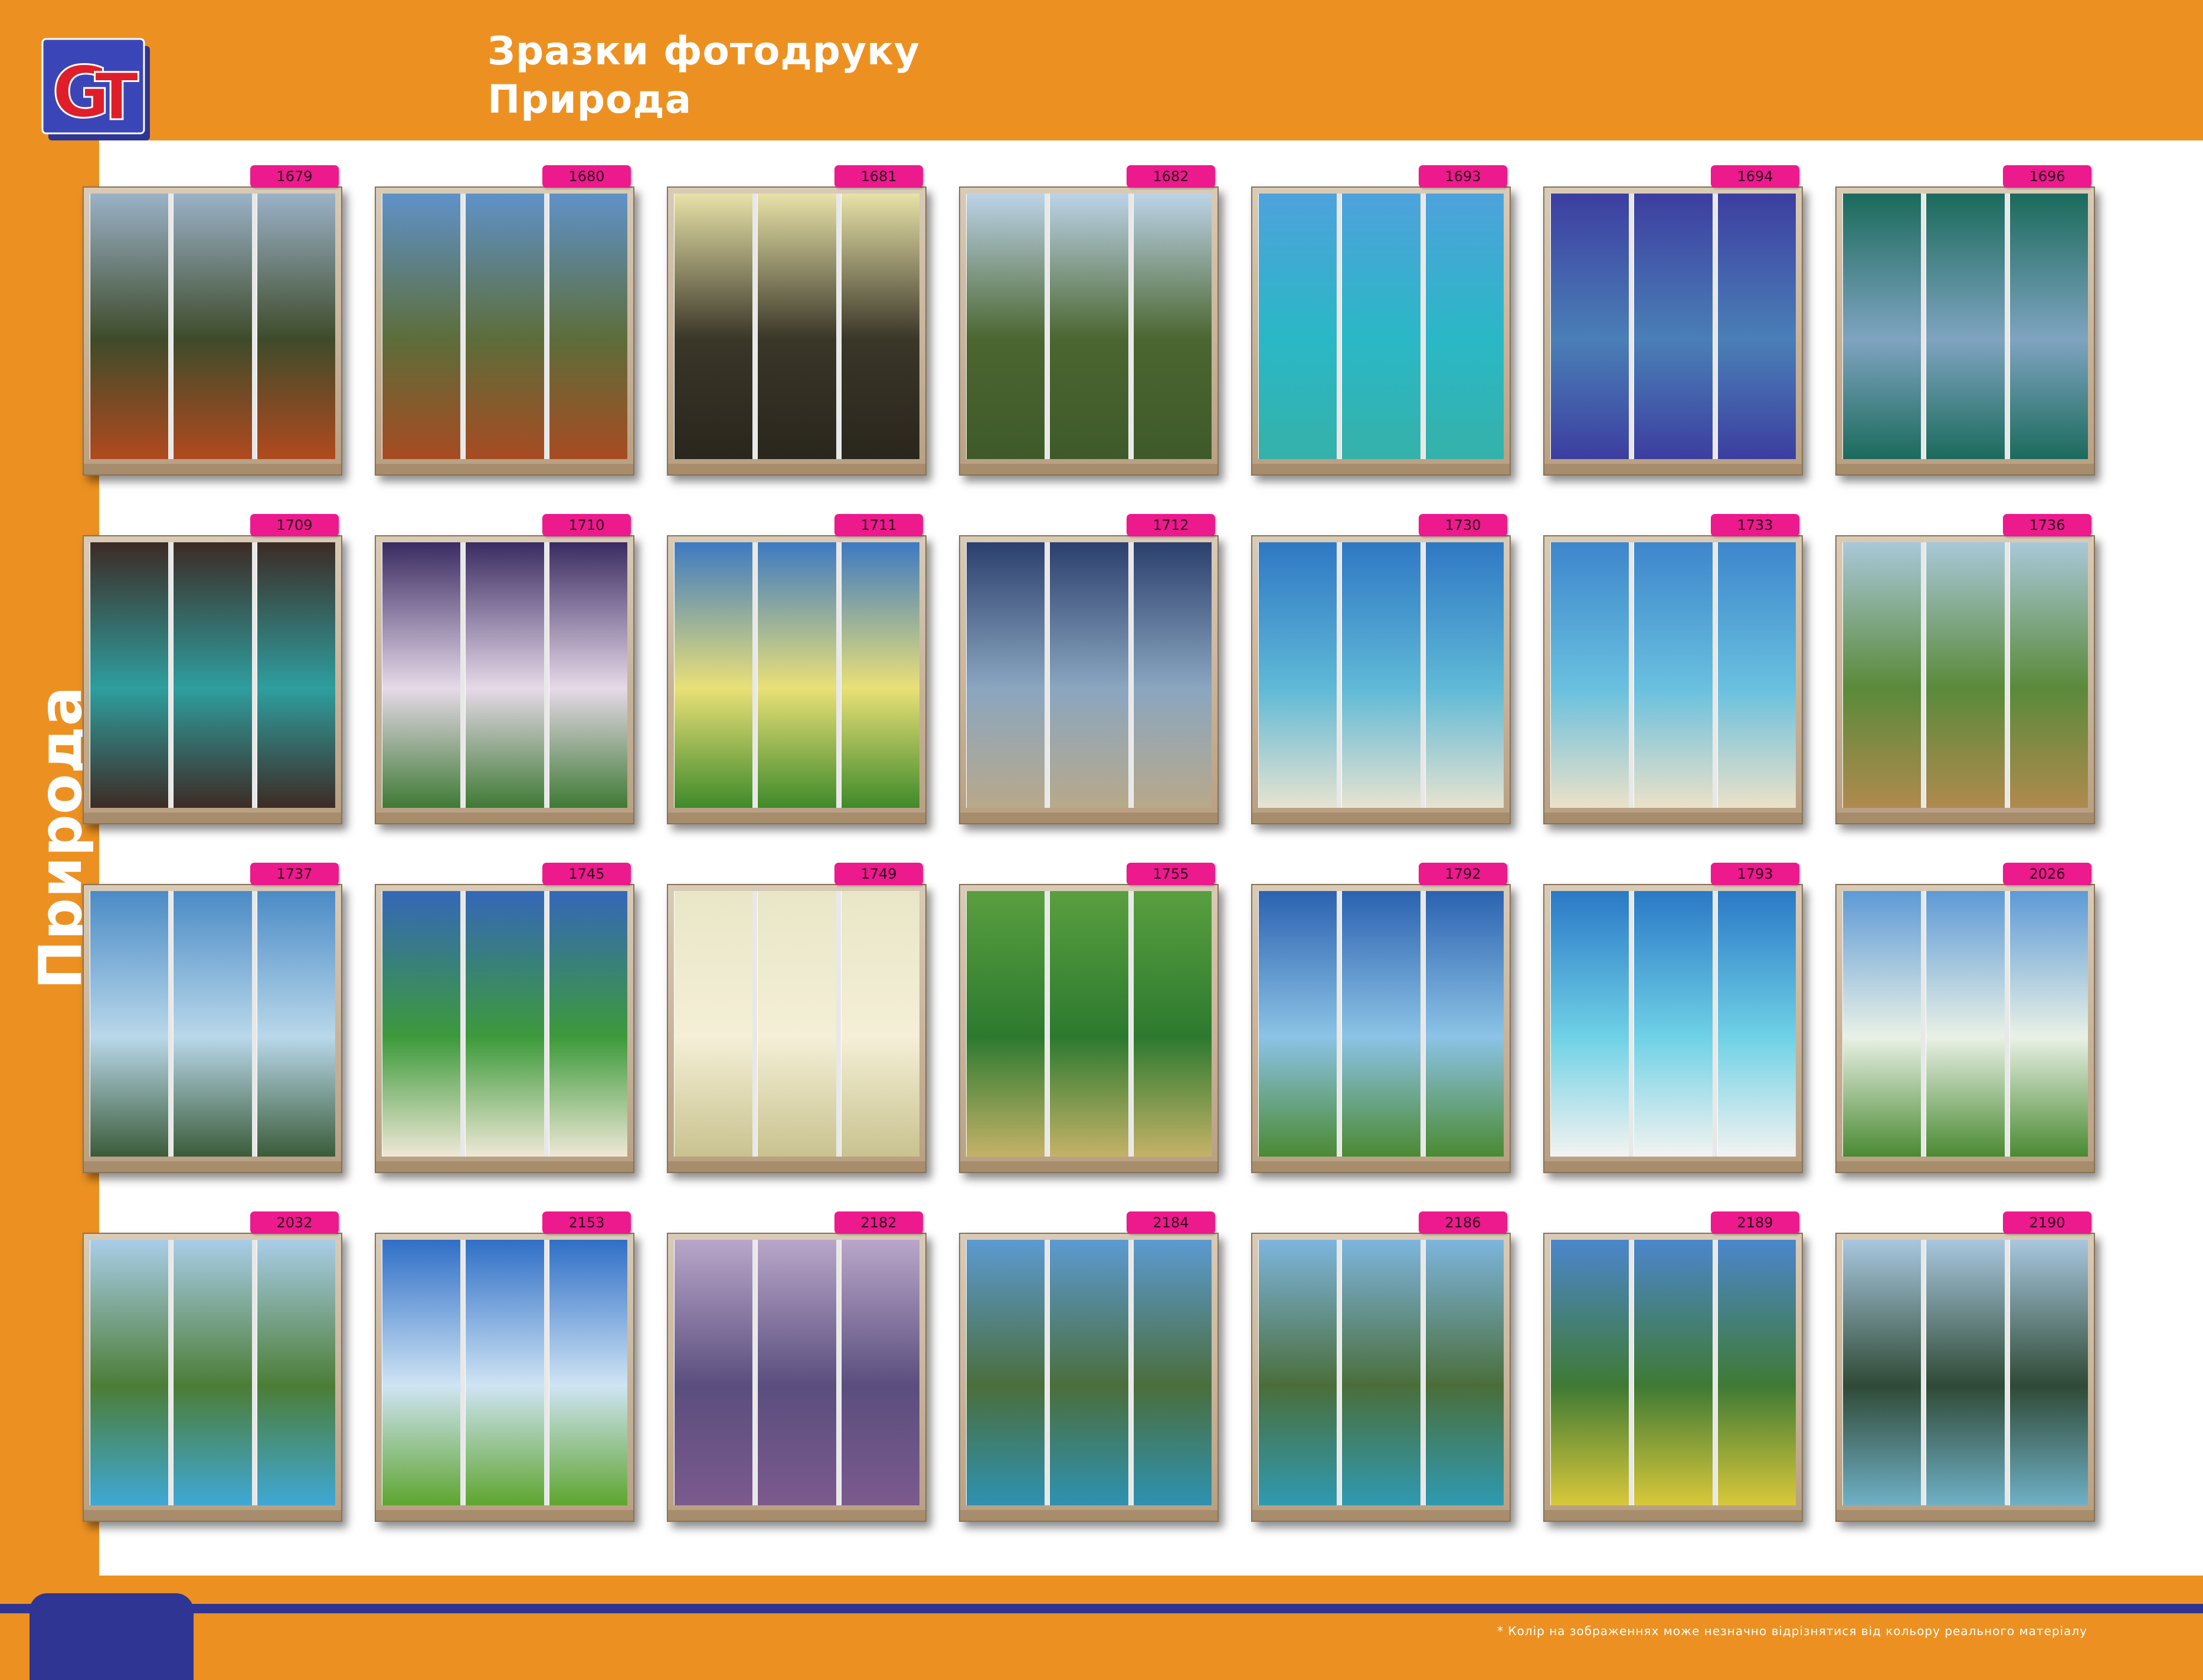 Image resolution: width=2203 pixels, height=1680 pixels. I want to click on sample-card: 1792, so click(1383, 1020).